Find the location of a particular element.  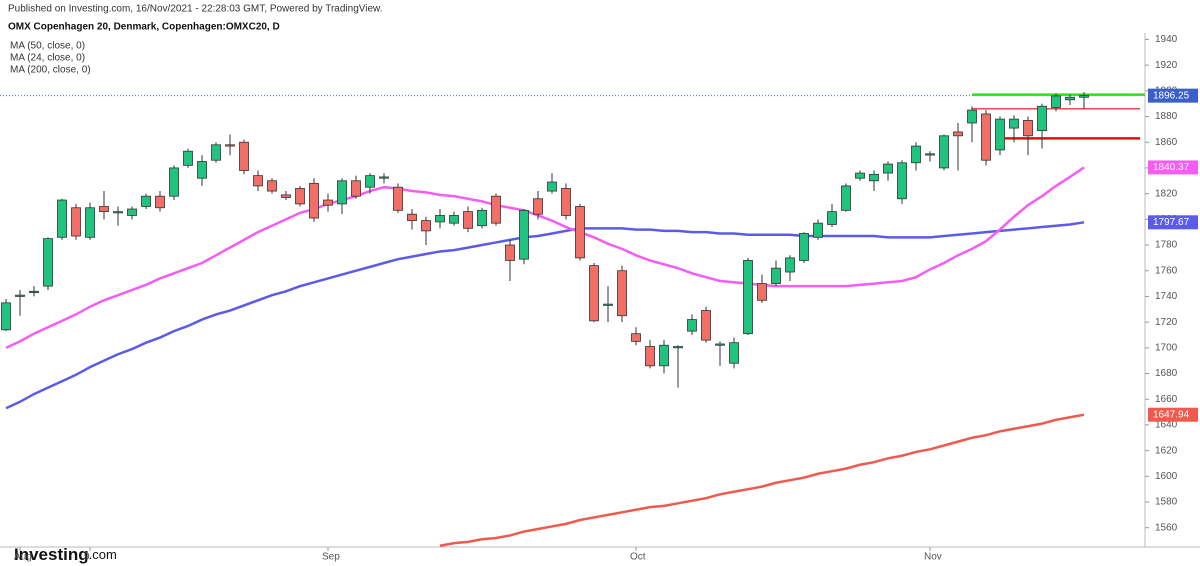

y-tick-label: 1920 is located at coordinates (1166, 65).